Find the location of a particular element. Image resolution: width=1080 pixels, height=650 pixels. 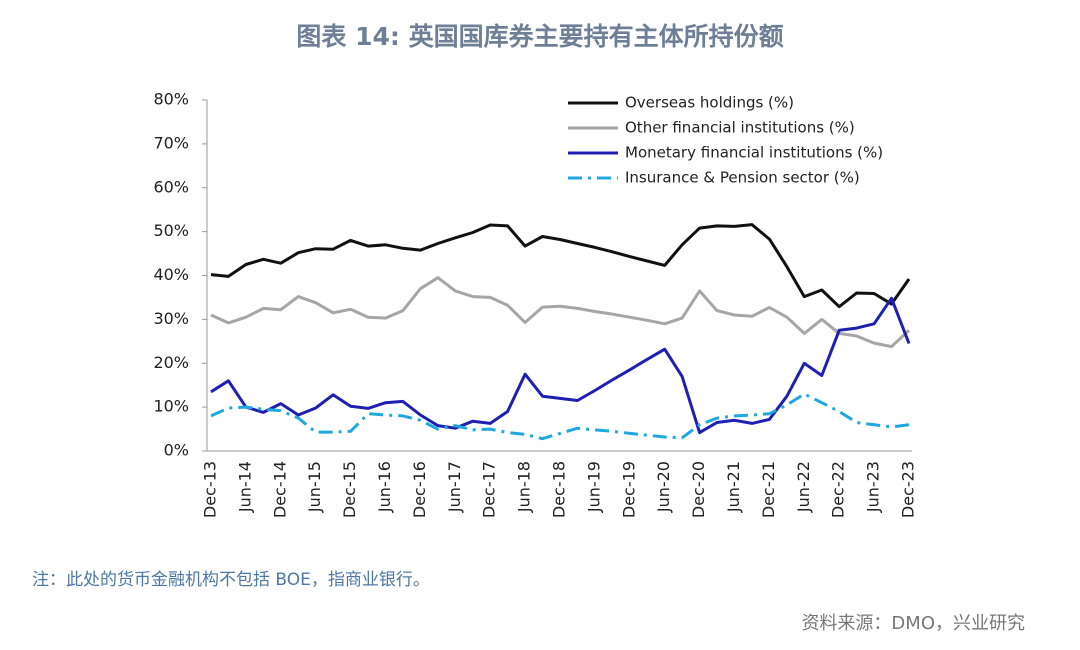

x-tick-label: Dec-16 is located at coordinates (419, 489).